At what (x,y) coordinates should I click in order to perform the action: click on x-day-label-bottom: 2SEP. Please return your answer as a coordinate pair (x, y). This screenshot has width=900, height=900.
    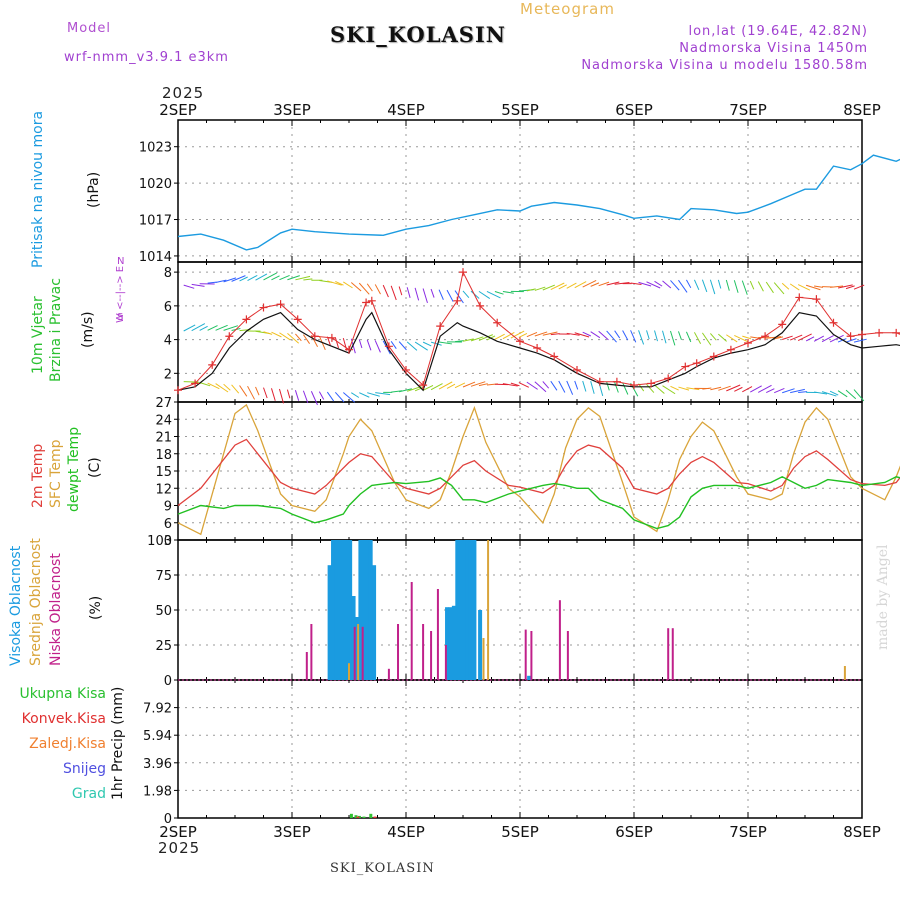
    Looking at the image, I should click on (178, 832).